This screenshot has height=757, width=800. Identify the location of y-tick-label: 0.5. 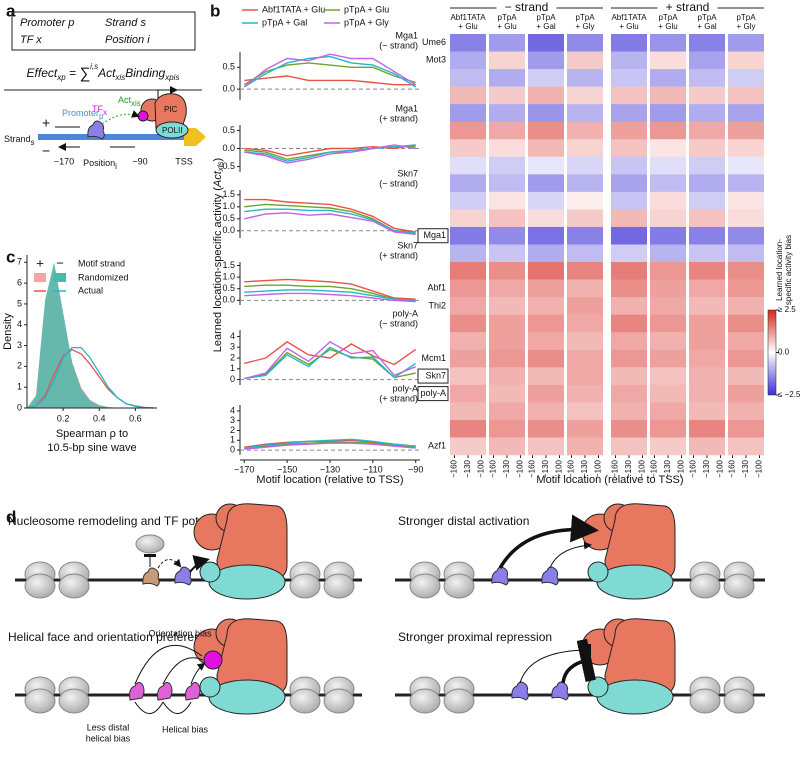
(228, 218).